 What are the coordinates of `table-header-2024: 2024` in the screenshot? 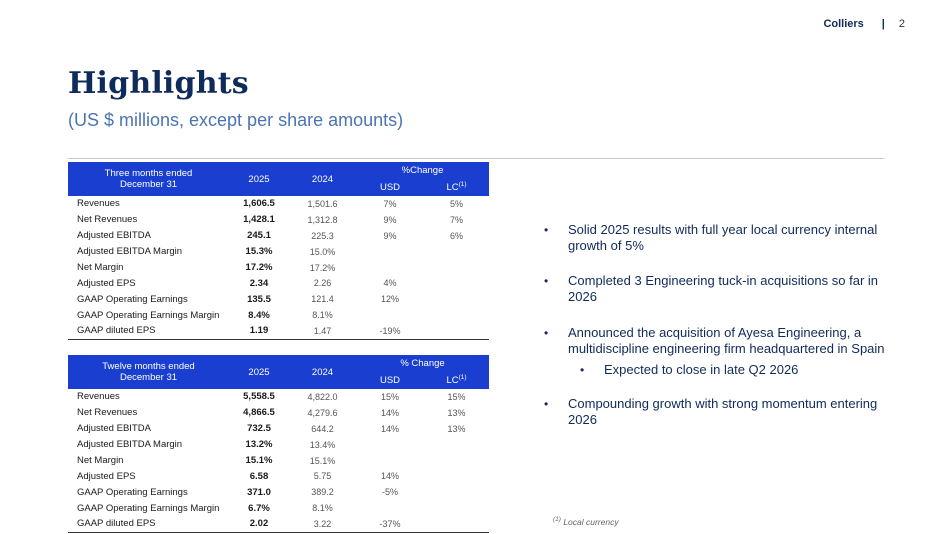 It's located at (322, 179).